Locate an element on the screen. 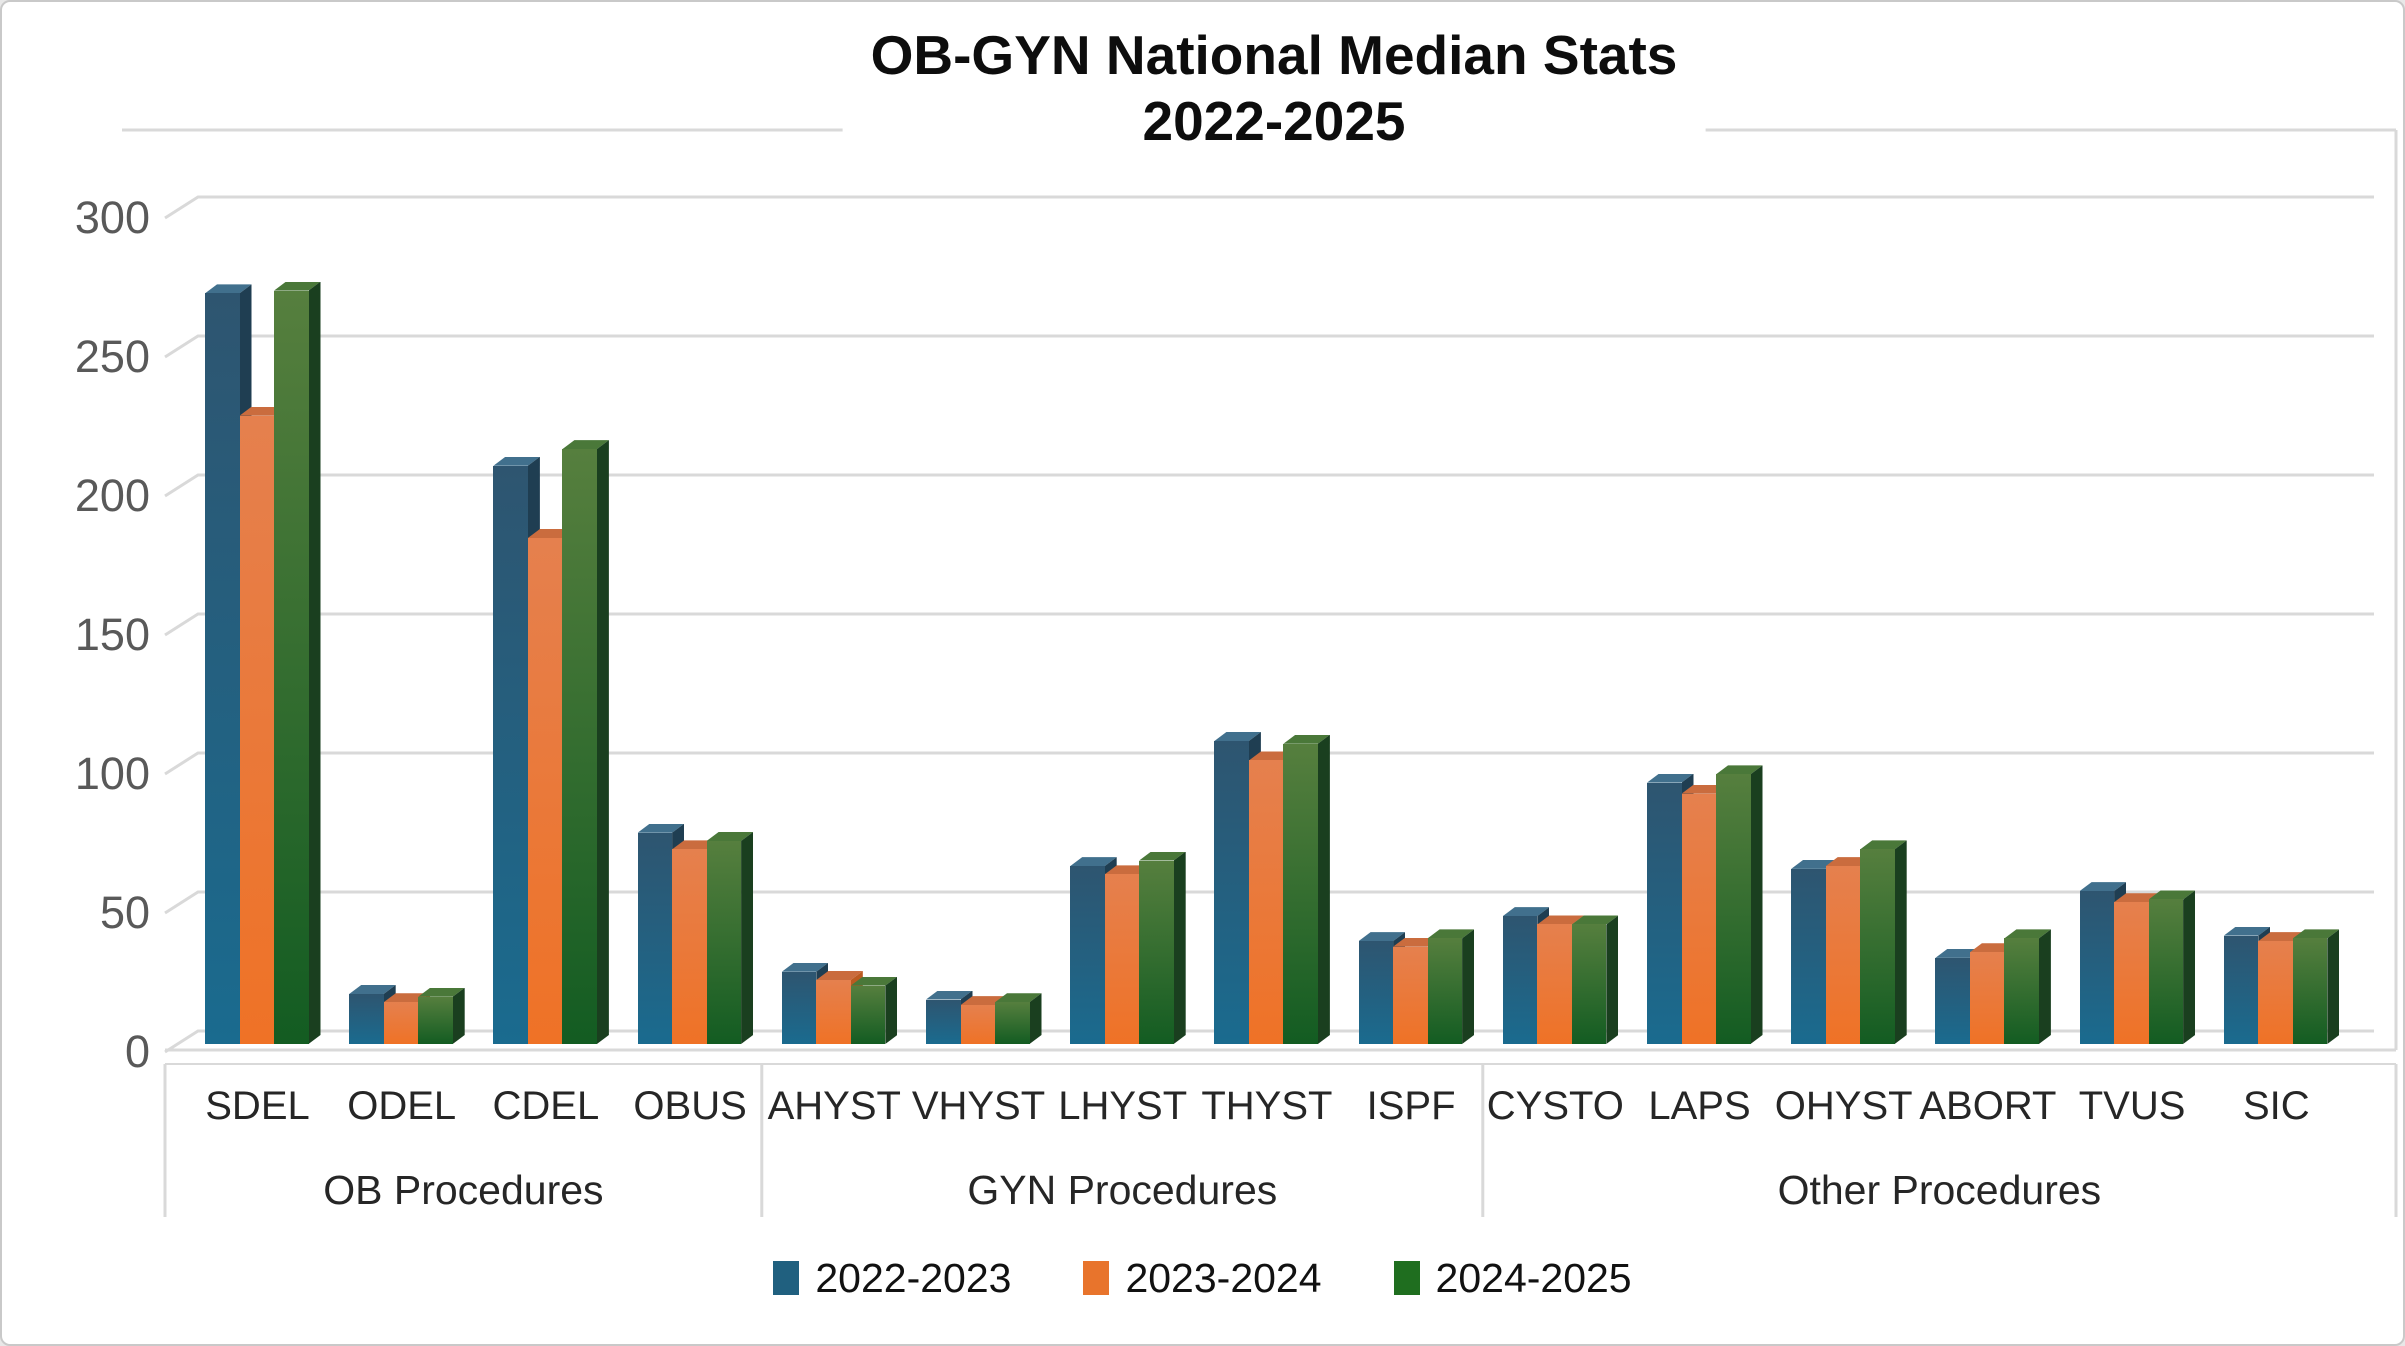 This screenshot has height=1346, width=2405. legend-swatch-2024-2025 is located at coordinates (1406, 1278).